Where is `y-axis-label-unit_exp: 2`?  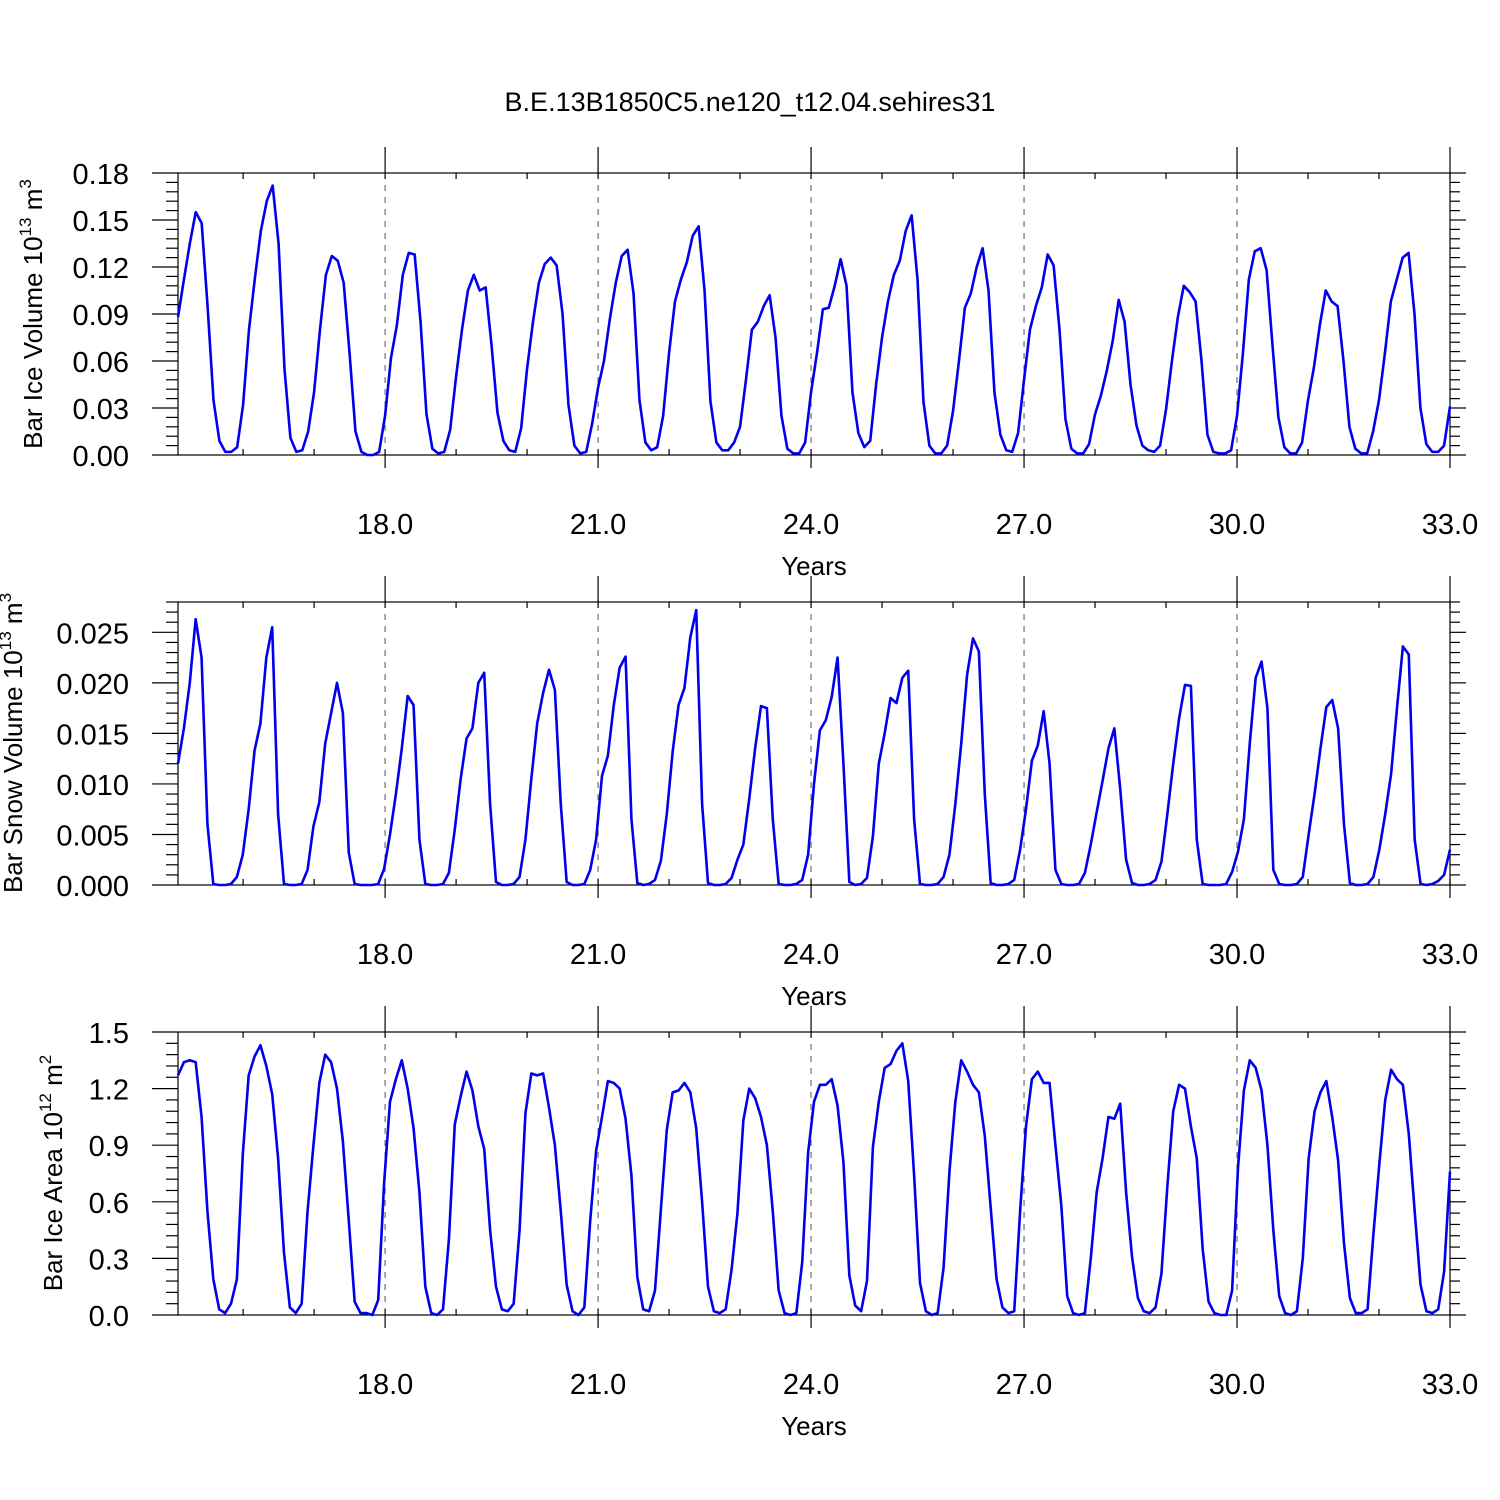
y-axis-label-unit_exp: 2 is located at coordinates (45, 1059).